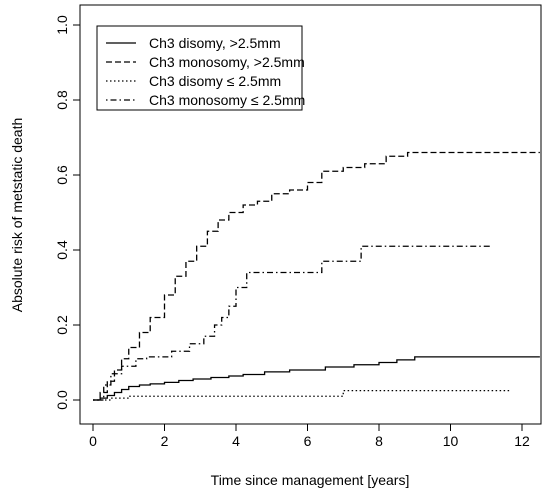  What do you see at coordinates (308, 441) in the screenshot?
I see `x-tick-label: 6` at bounding box center [308, 441].